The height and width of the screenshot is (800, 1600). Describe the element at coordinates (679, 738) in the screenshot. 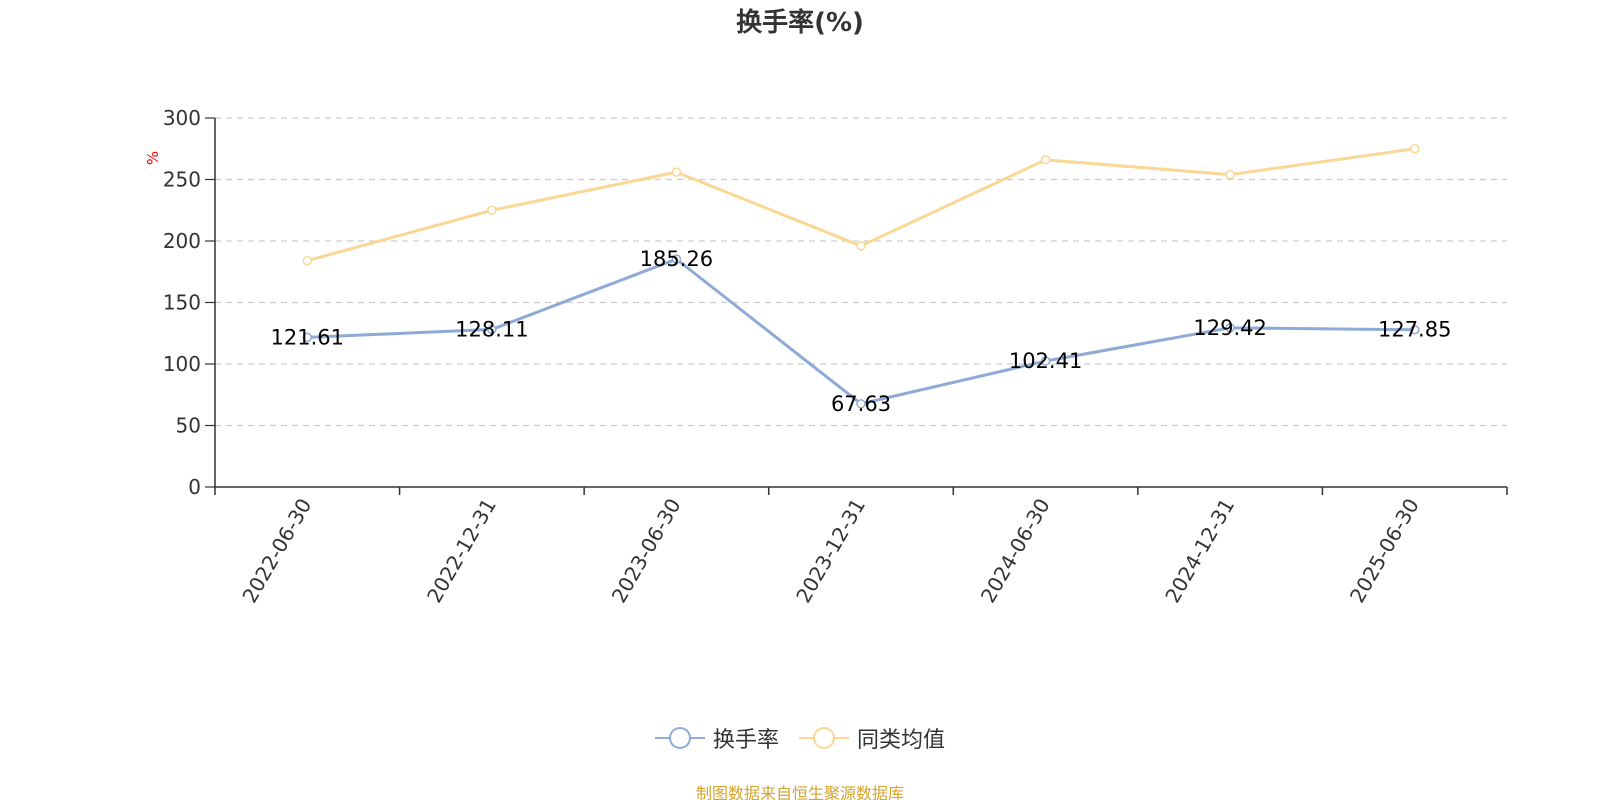

I see `legend-marker-turnover` at that location.